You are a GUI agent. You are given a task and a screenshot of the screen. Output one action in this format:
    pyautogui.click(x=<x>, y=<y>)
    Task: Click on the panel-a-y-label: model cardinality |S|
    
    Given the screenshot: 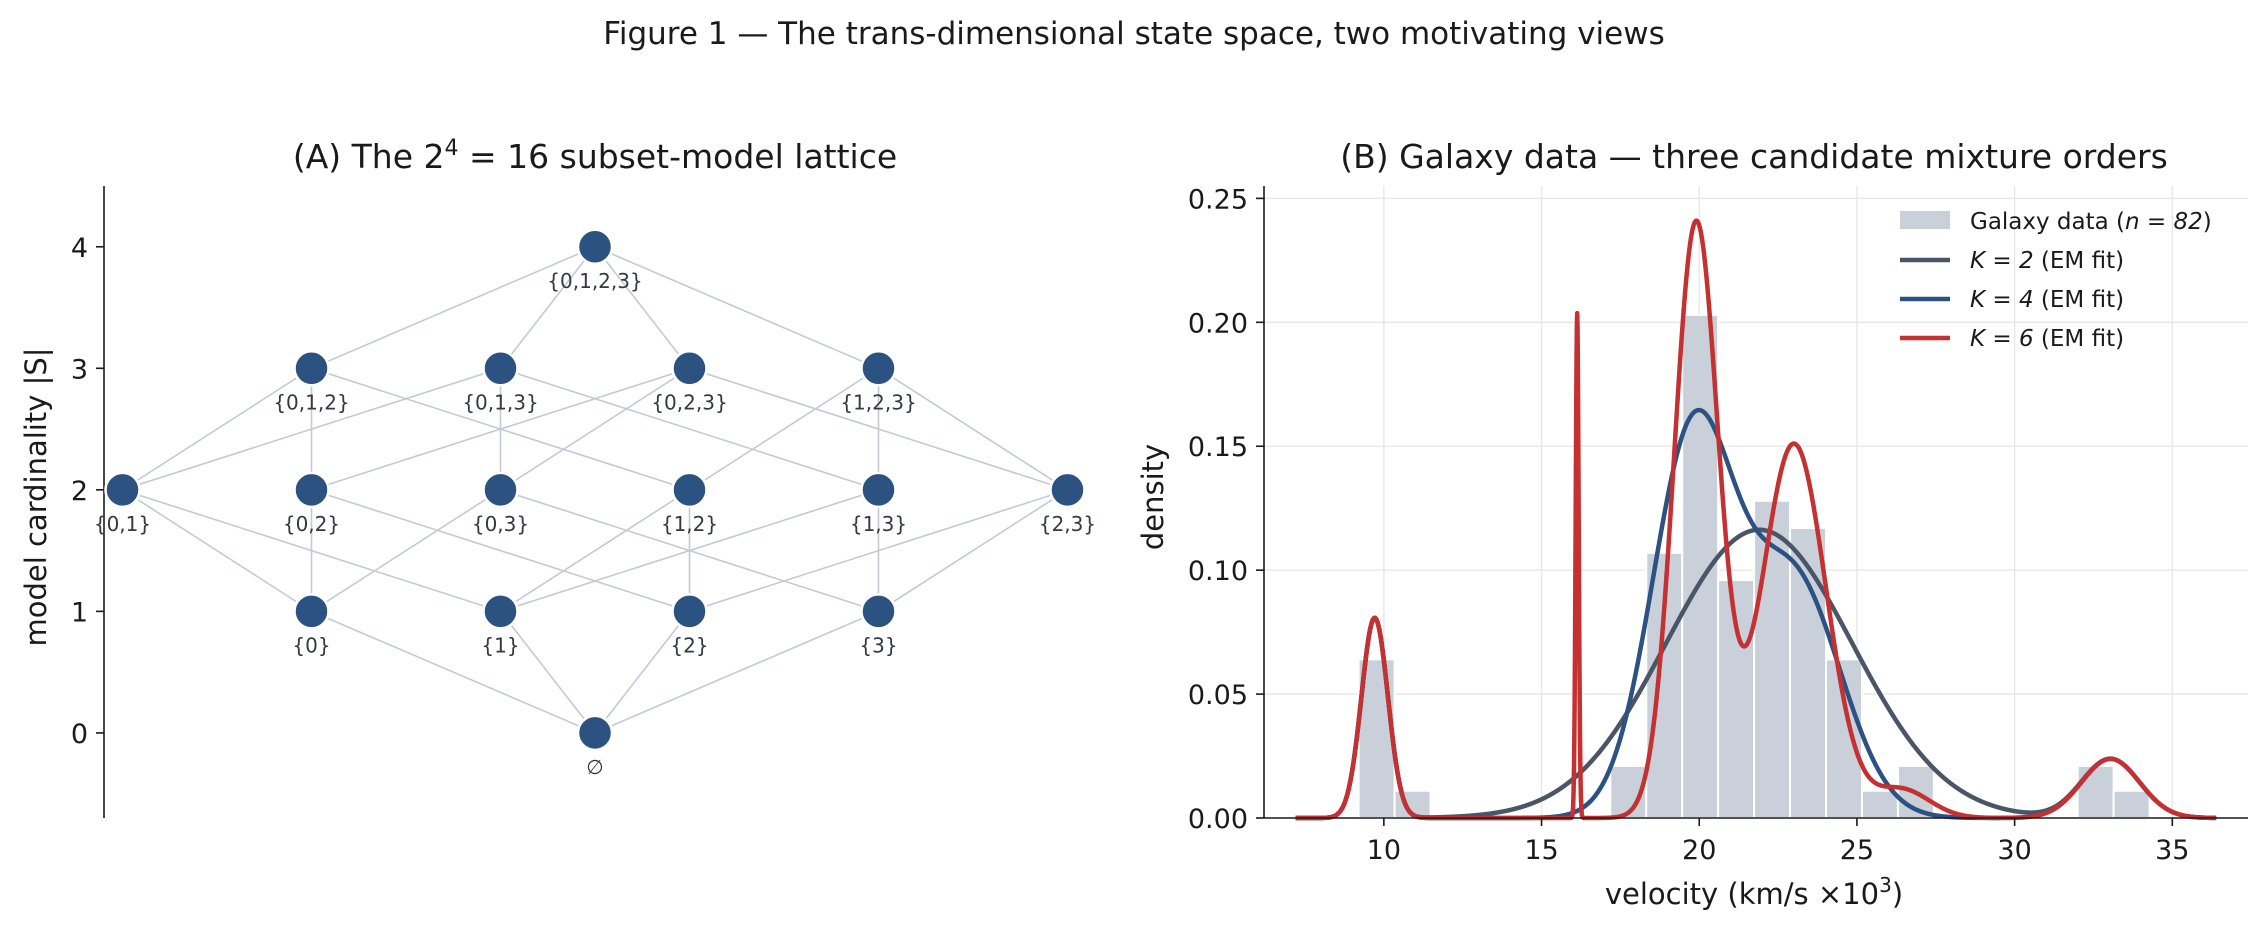 What is the action you would take?
    pyautogui.click(x=36, y=496)
    